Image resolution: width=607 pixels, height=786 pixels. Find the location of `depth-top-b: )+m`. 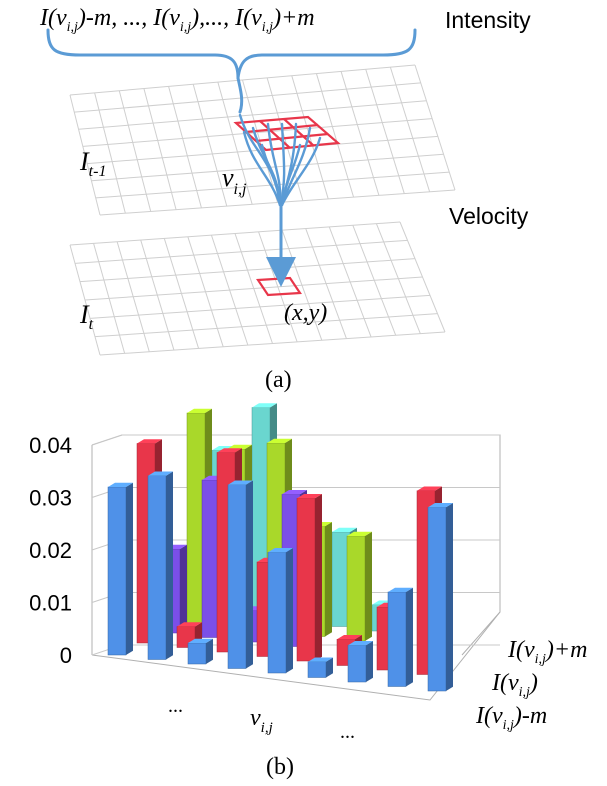

depth-top-b: )+m is located at coordinates (566, 650).